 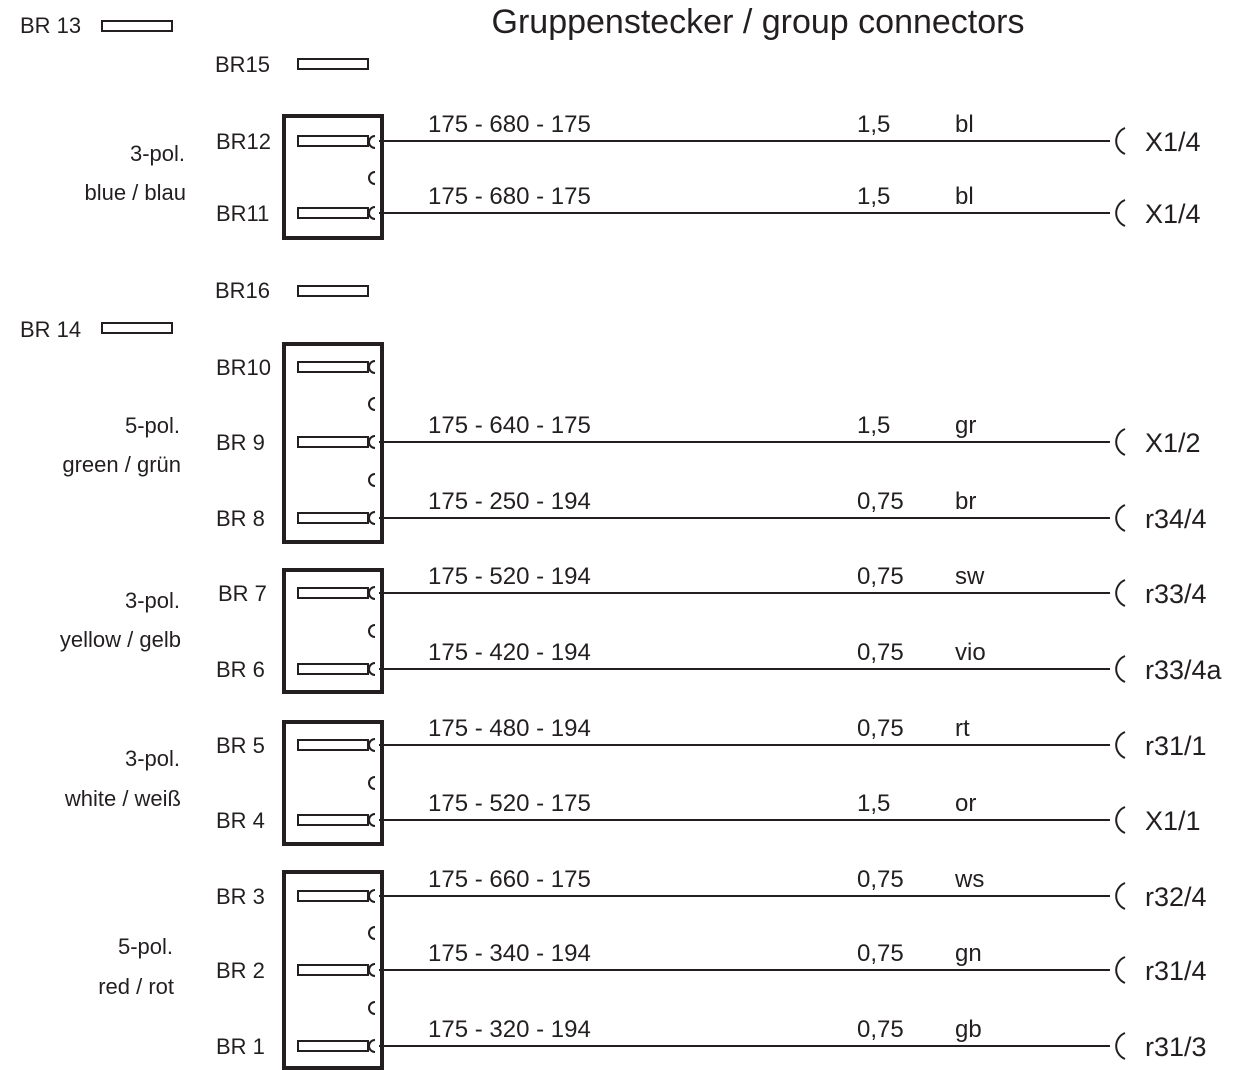 I want to click on pin-br5: BR 5 175 - 480 - 194 0,75 rt r31/1, so click(x=711, y=738).